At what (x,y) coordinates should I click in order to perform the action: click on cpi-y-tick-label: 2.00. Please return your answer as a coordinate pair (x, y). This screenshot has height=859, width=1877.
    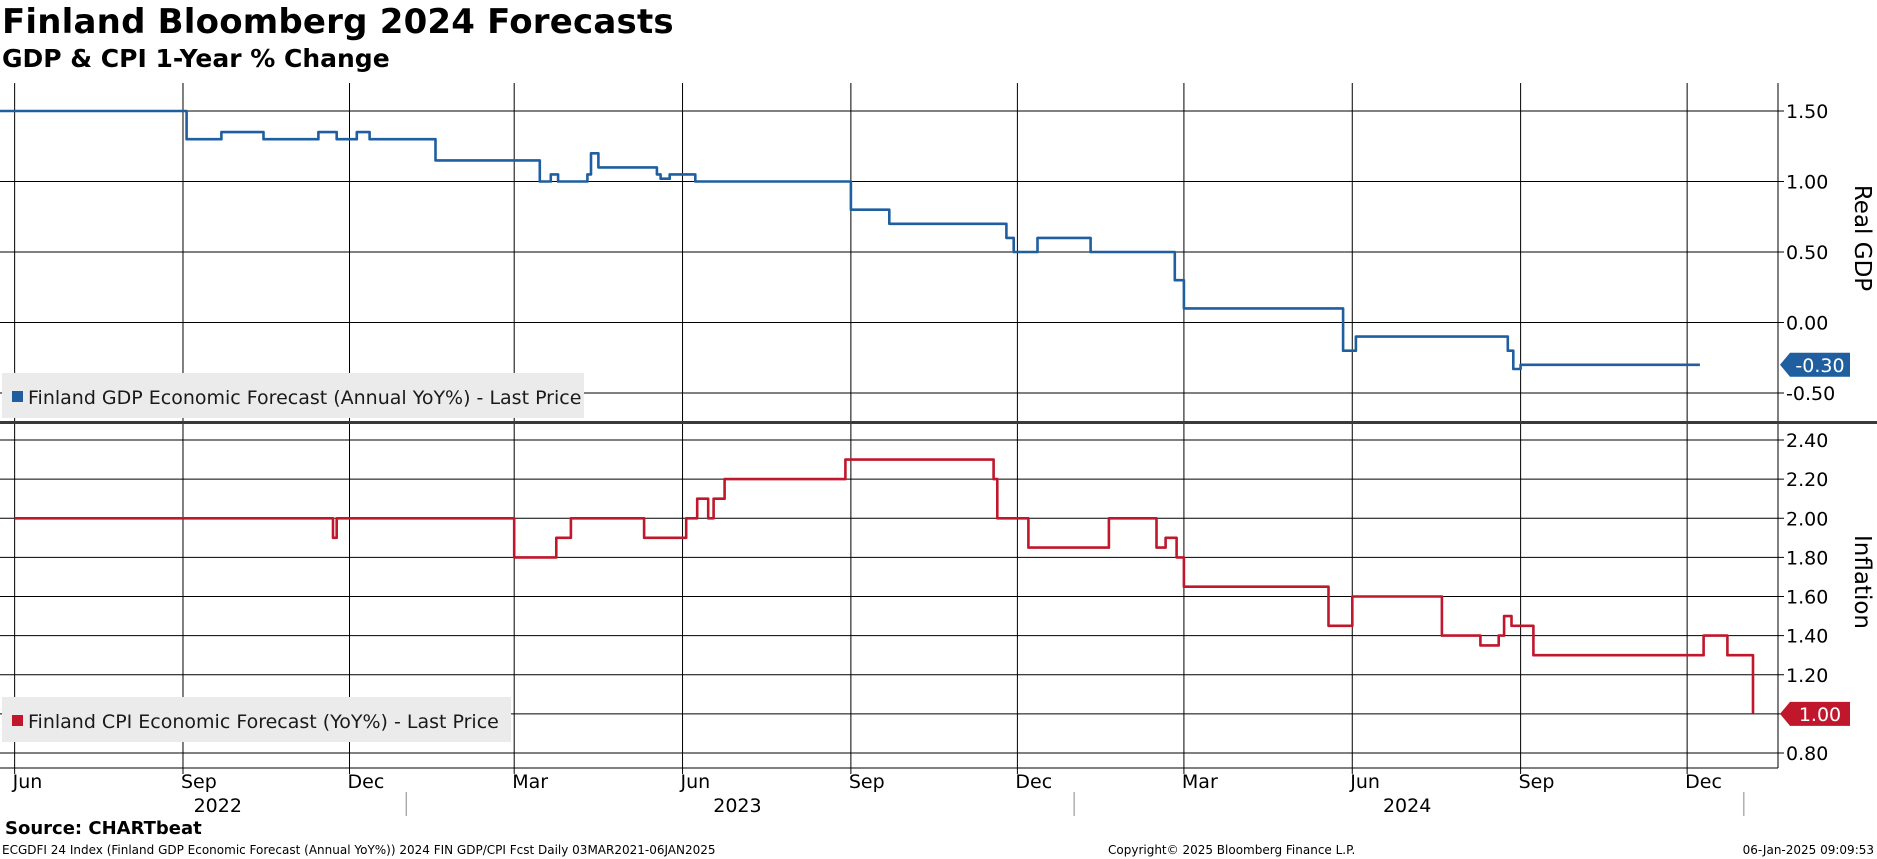
    Looking at the image, I should click on (1807, 519).